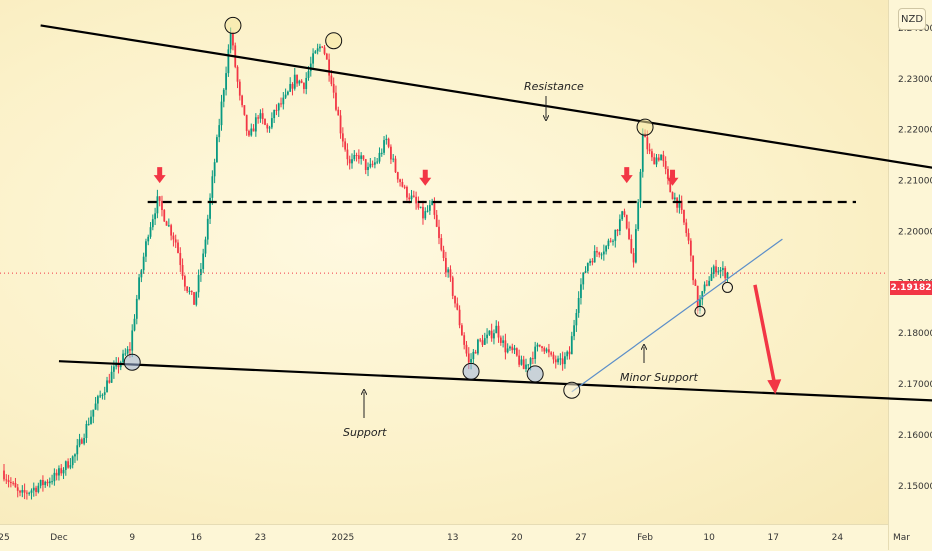 The image size is (932, 551). What do you see at coordinates (912, 19) in the screenshot?
I see `currency-badge: NZD` at bounding box center [912, 19].